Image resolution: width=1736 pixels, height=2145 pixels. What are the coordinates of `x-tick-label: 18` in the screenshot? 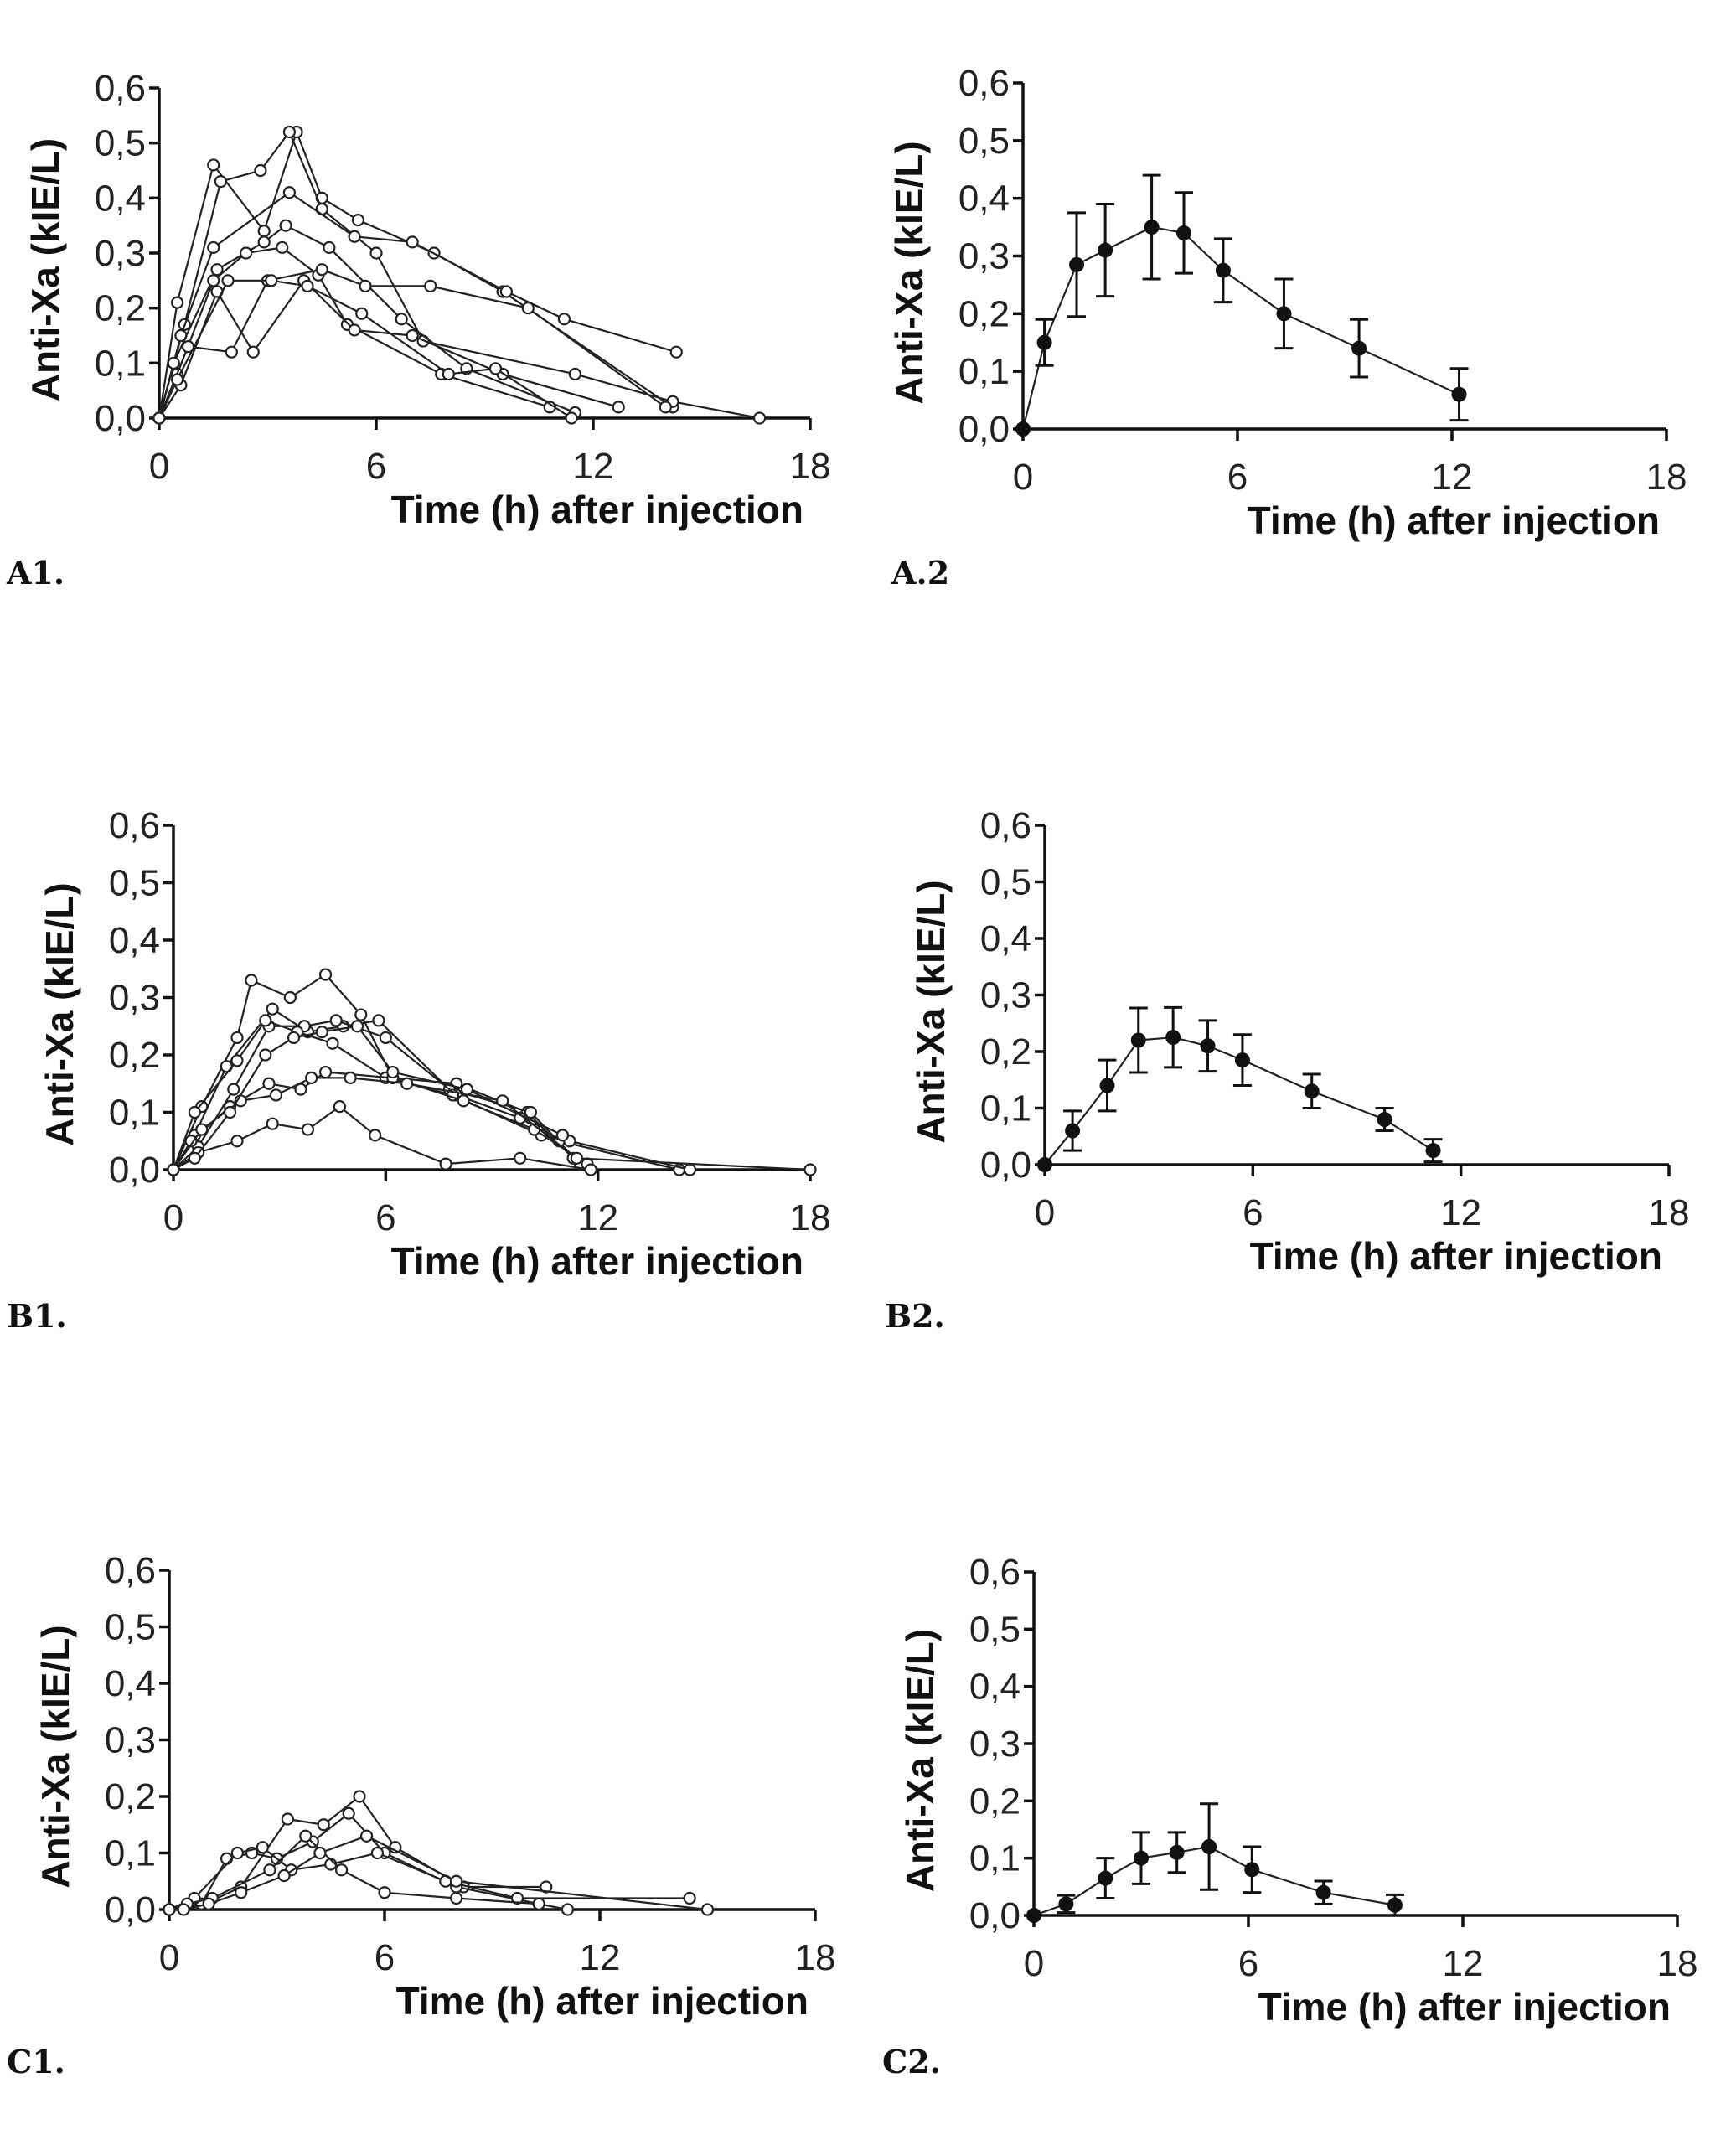 It's located at (1669, 1212).